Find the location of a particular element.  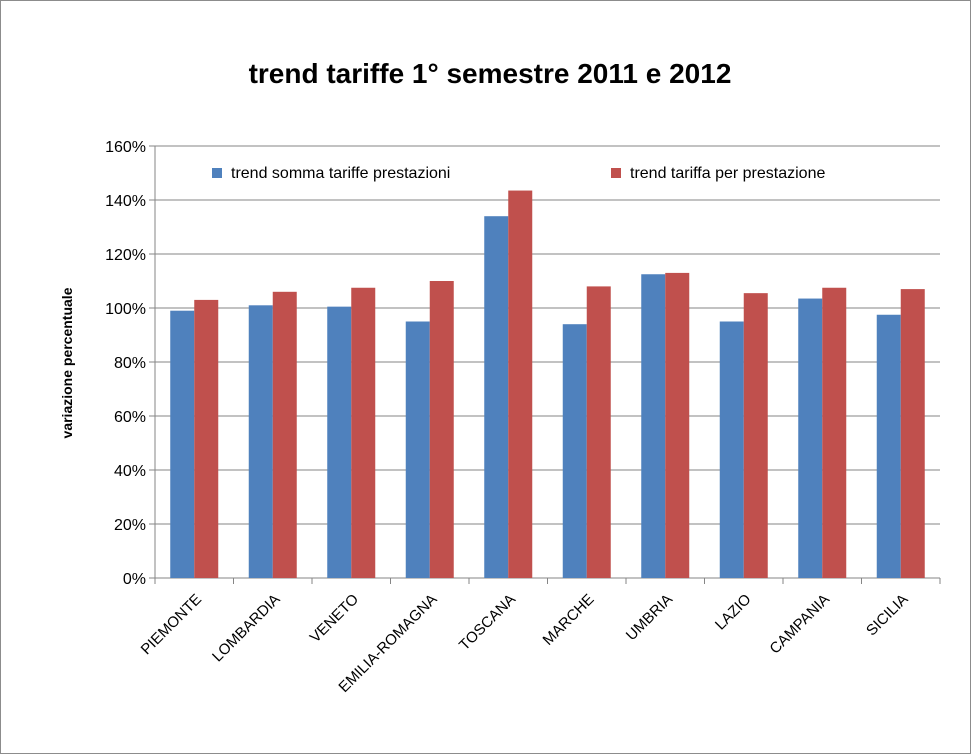

x-tick-label: LAZIO is located at coordinates (733, 612).